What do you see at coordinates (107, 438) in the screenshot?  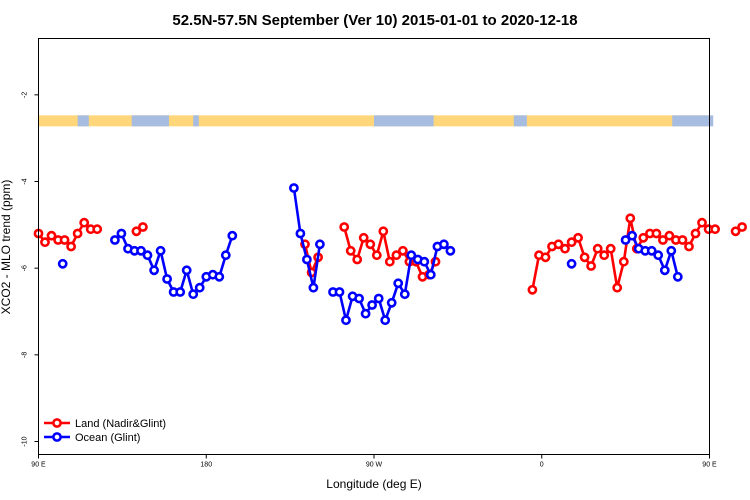 I see `legend-label-ocean: Ocean (Glint)` at bounding box center [107, 438].